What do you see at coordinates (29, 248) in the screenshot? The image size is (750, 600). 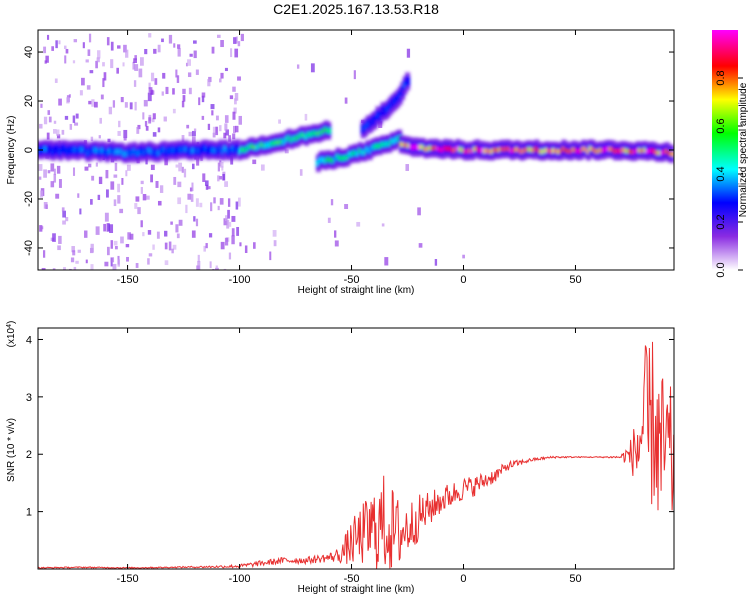 I see `spectrogram-y-tick-label: -40` at bounding box center [29, 248].